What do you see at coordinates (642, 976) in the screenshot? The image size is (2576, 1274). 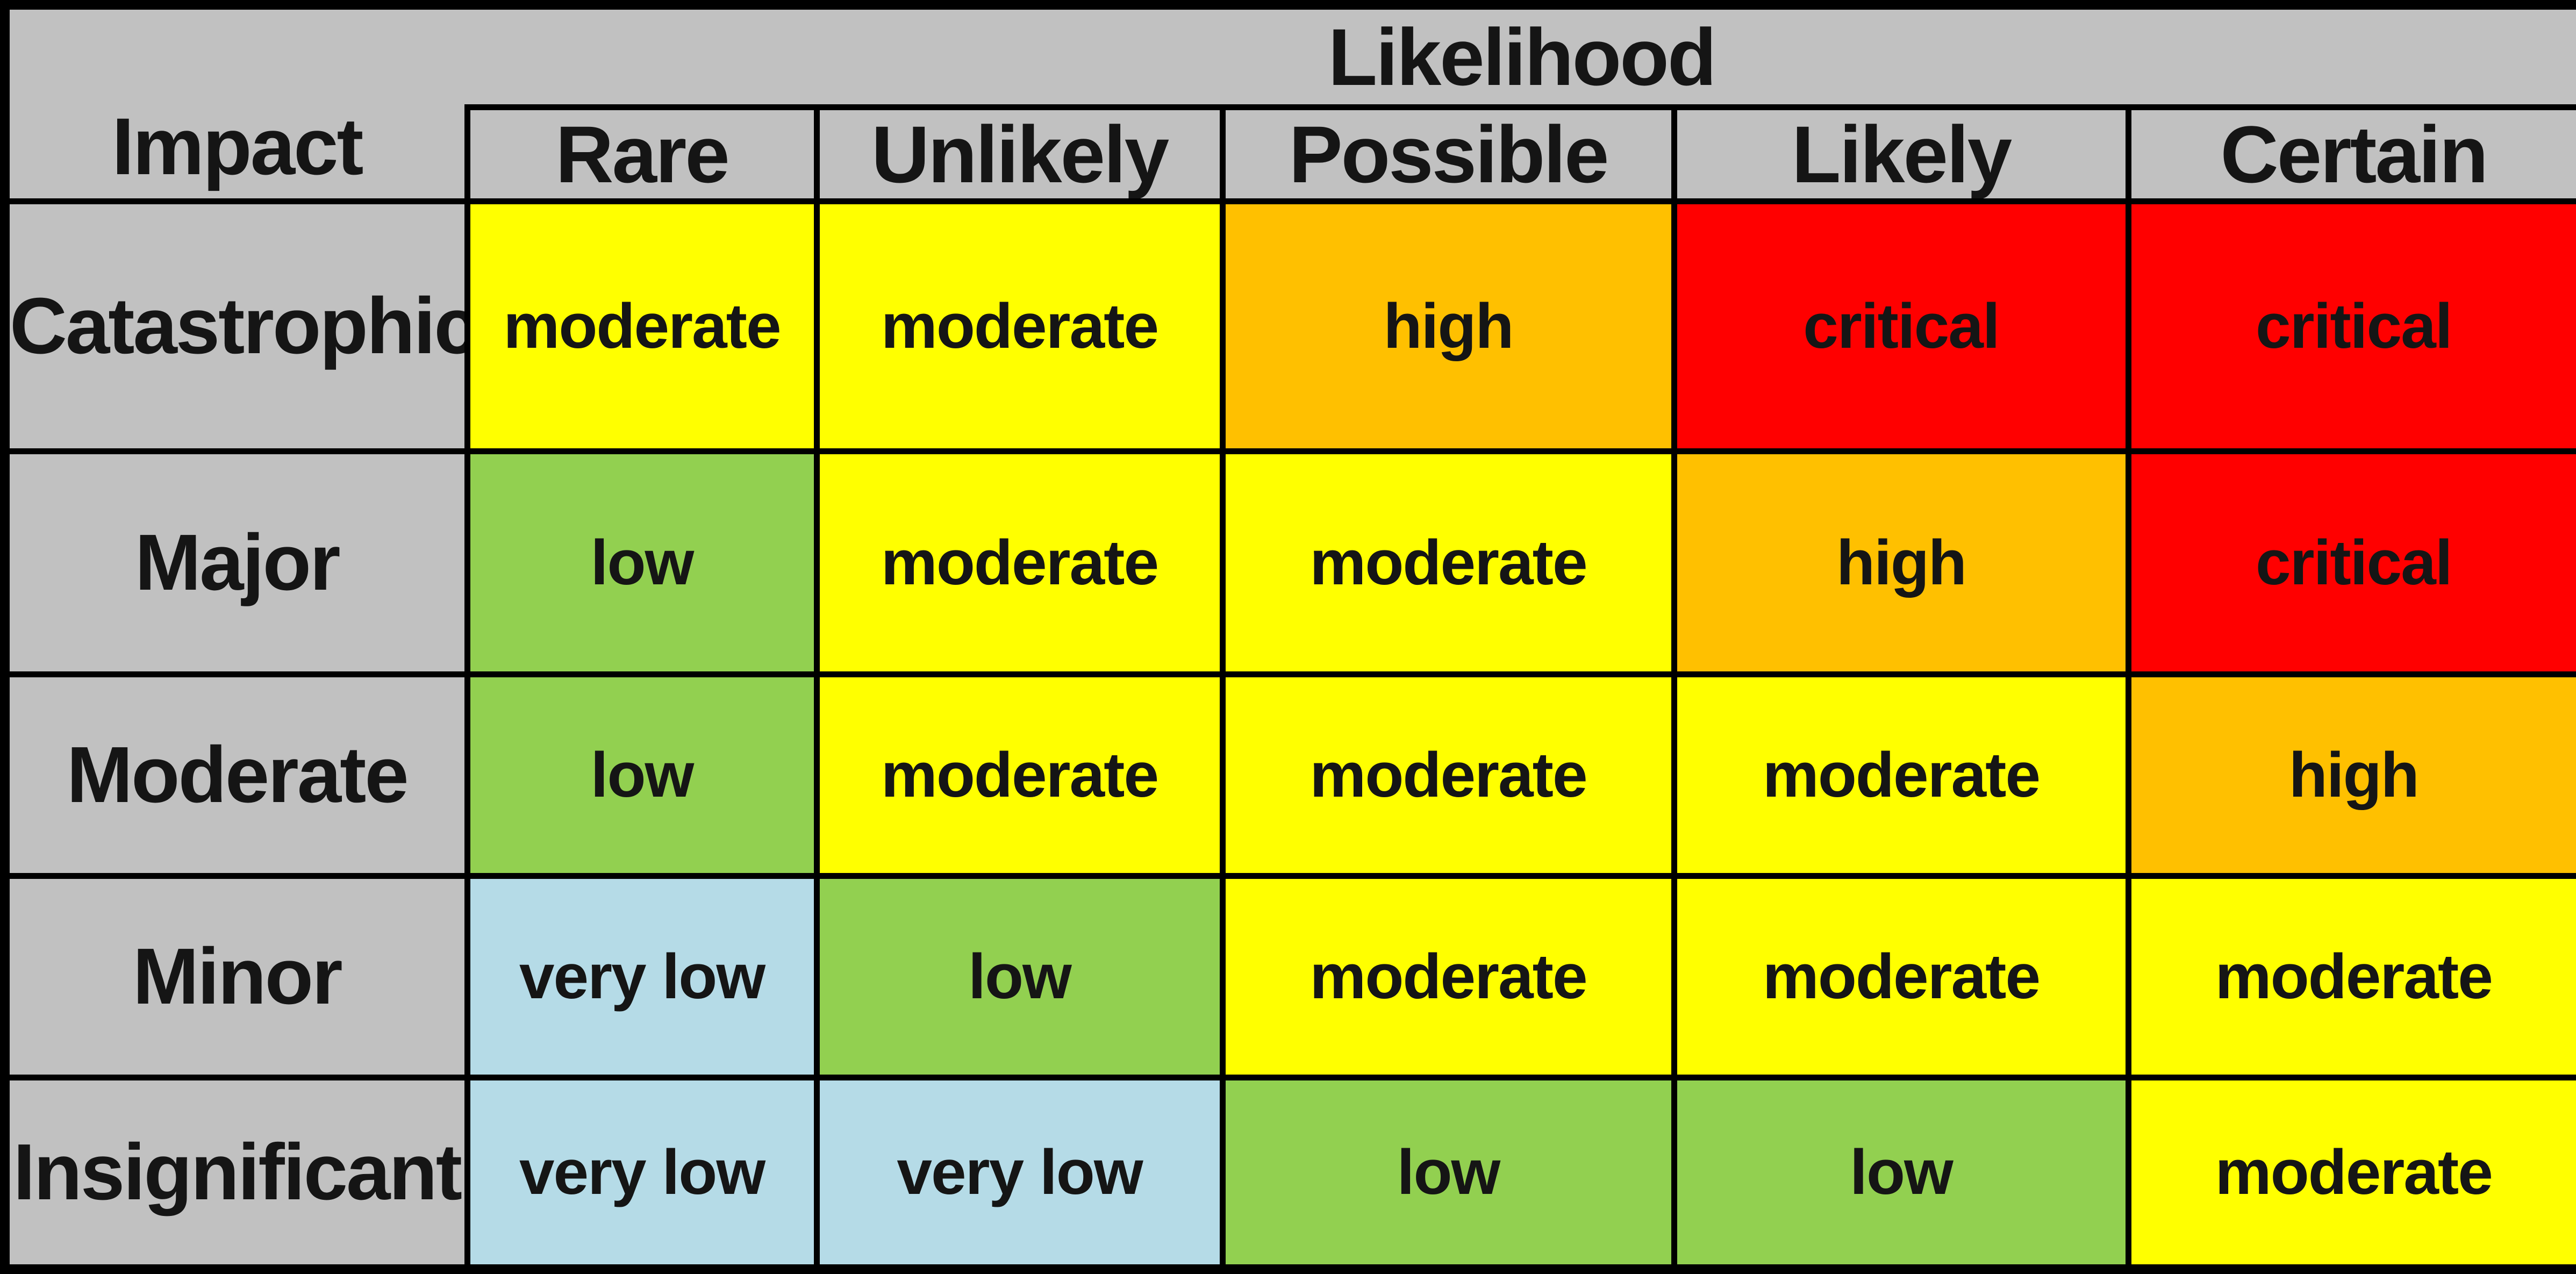 I see `risk-cell-minor-rare: very low` at bounding box center [642, 976].